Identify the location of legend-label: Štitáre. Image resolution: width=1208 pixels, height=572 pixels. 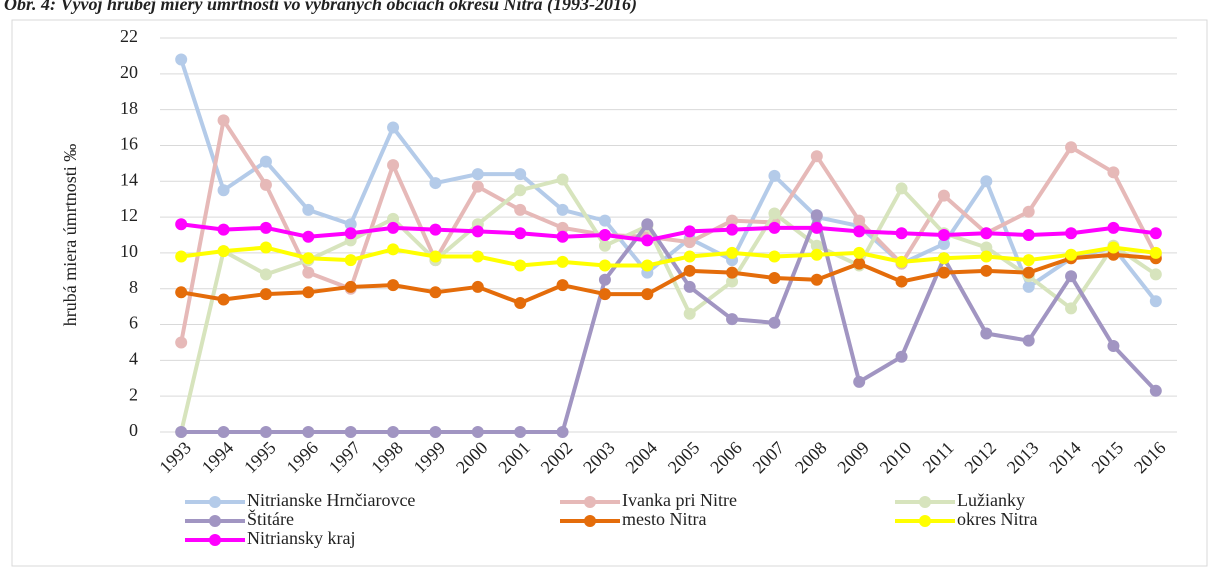
(270, 518).